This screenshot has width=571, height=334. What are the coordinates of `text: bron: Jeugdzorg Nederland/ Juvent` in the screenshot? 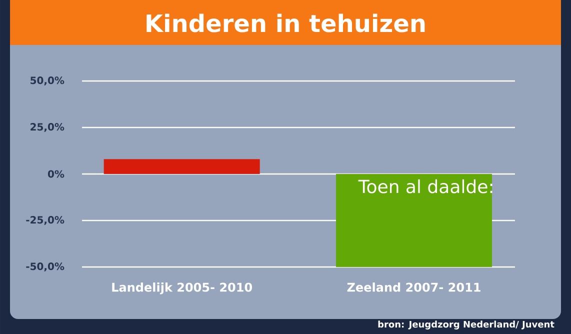 It's located at (466, 325).